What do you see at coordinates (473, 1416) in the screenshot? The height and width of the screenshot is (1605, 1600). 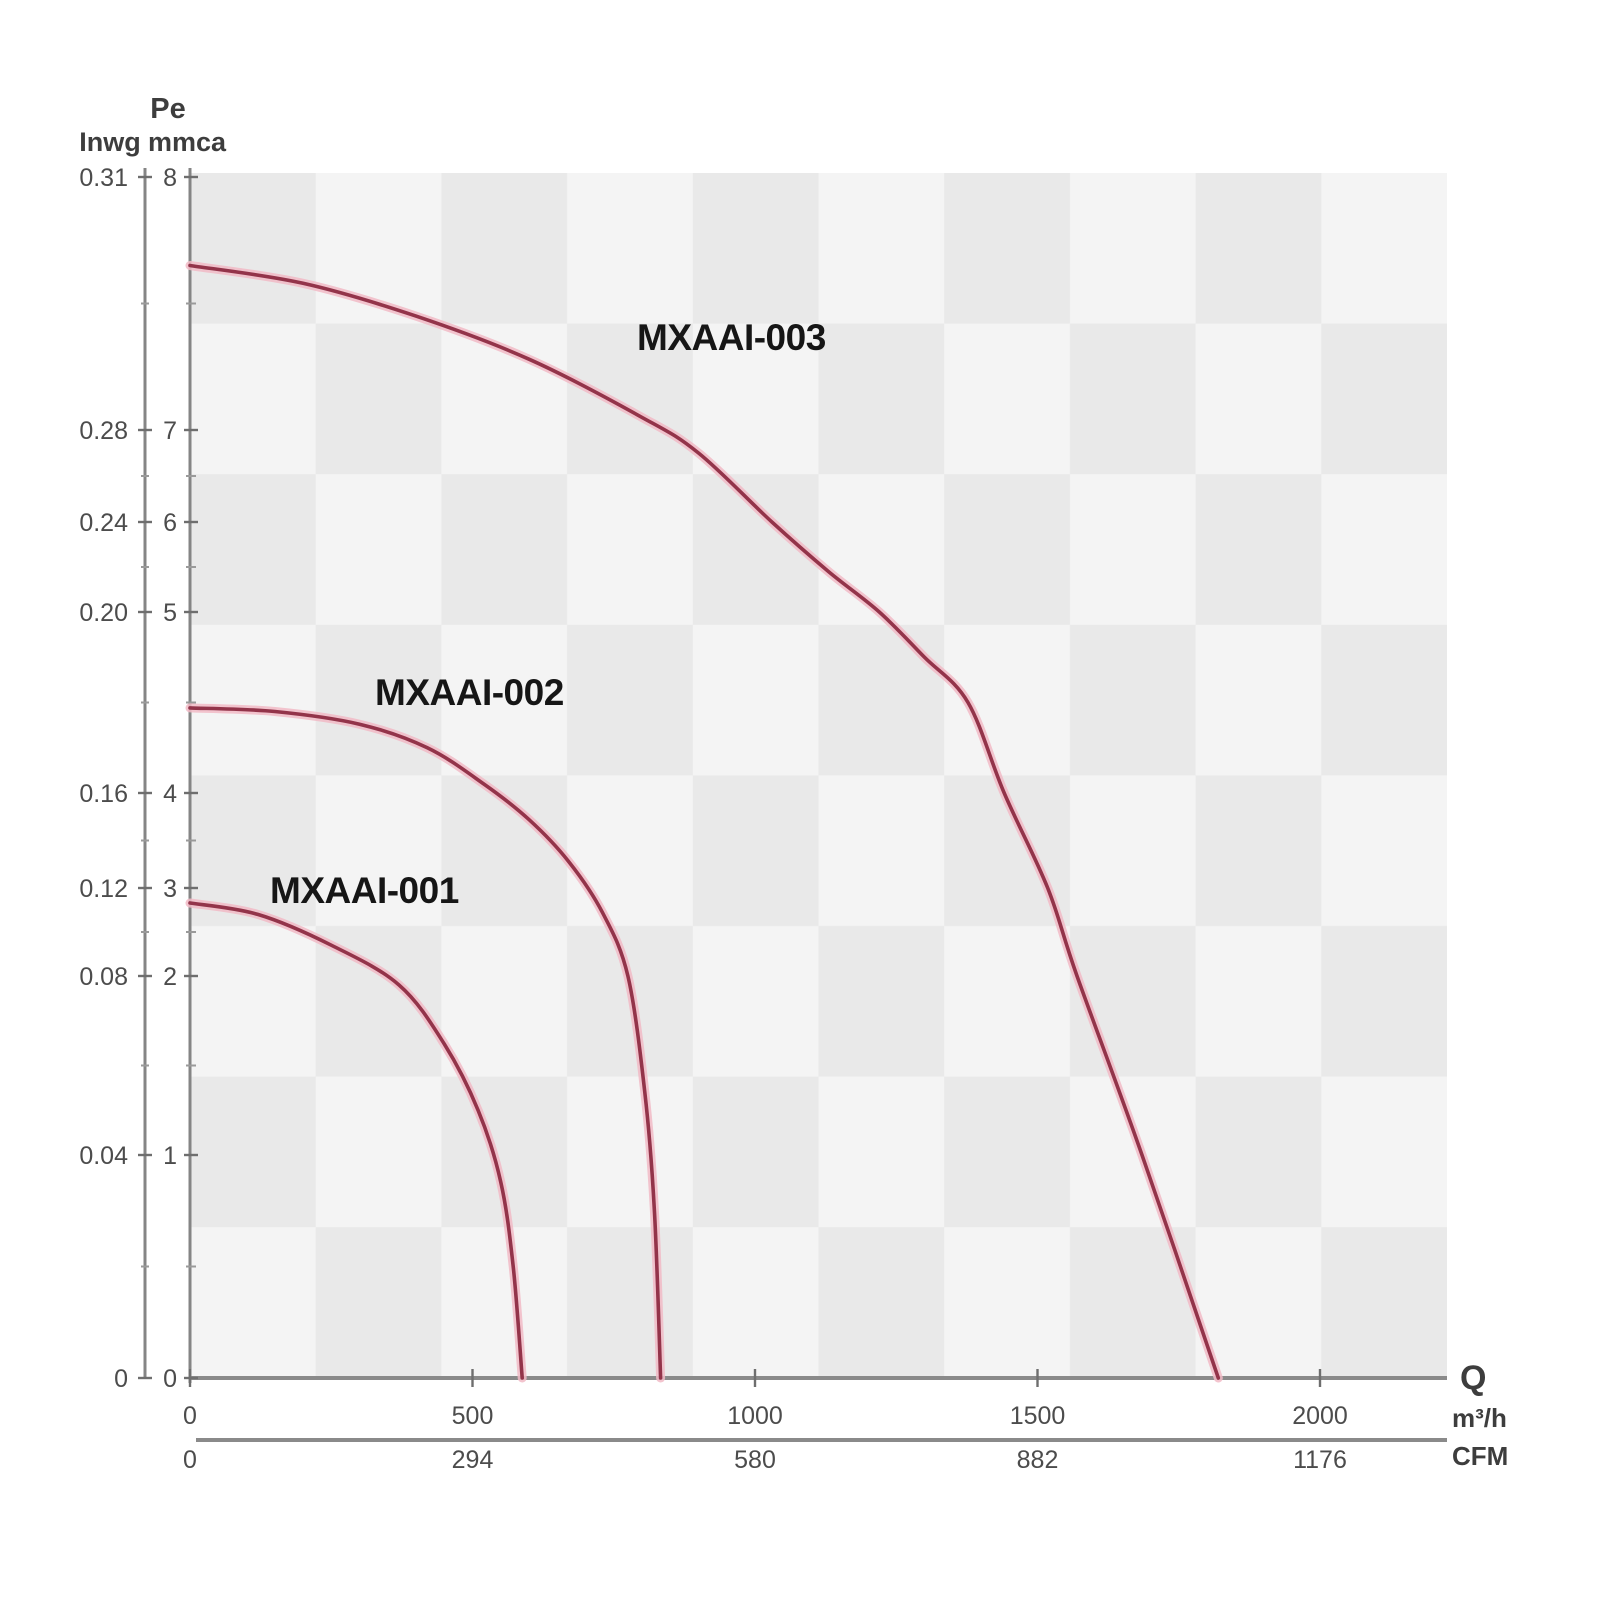 I see `x-tick-label-m3h: 500` at bounding box center [473, 1416].